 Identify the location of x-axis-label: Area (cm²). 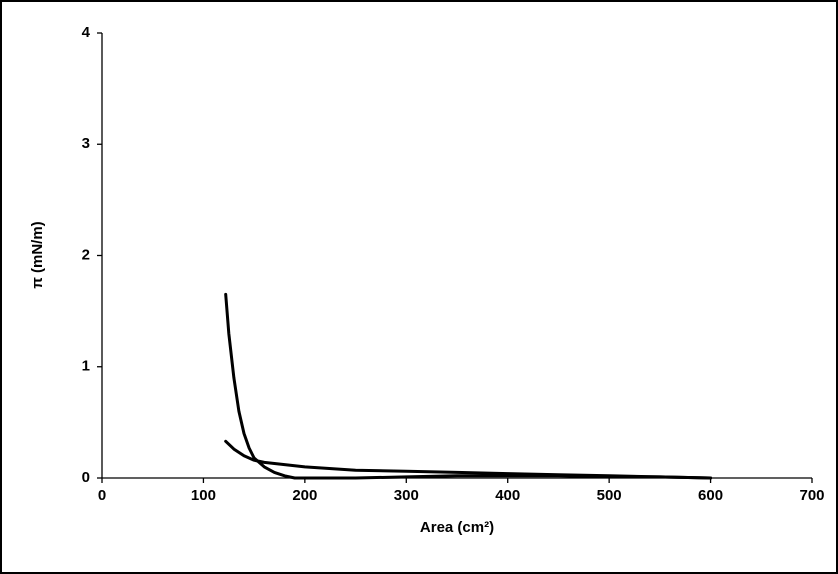
(457, 527).